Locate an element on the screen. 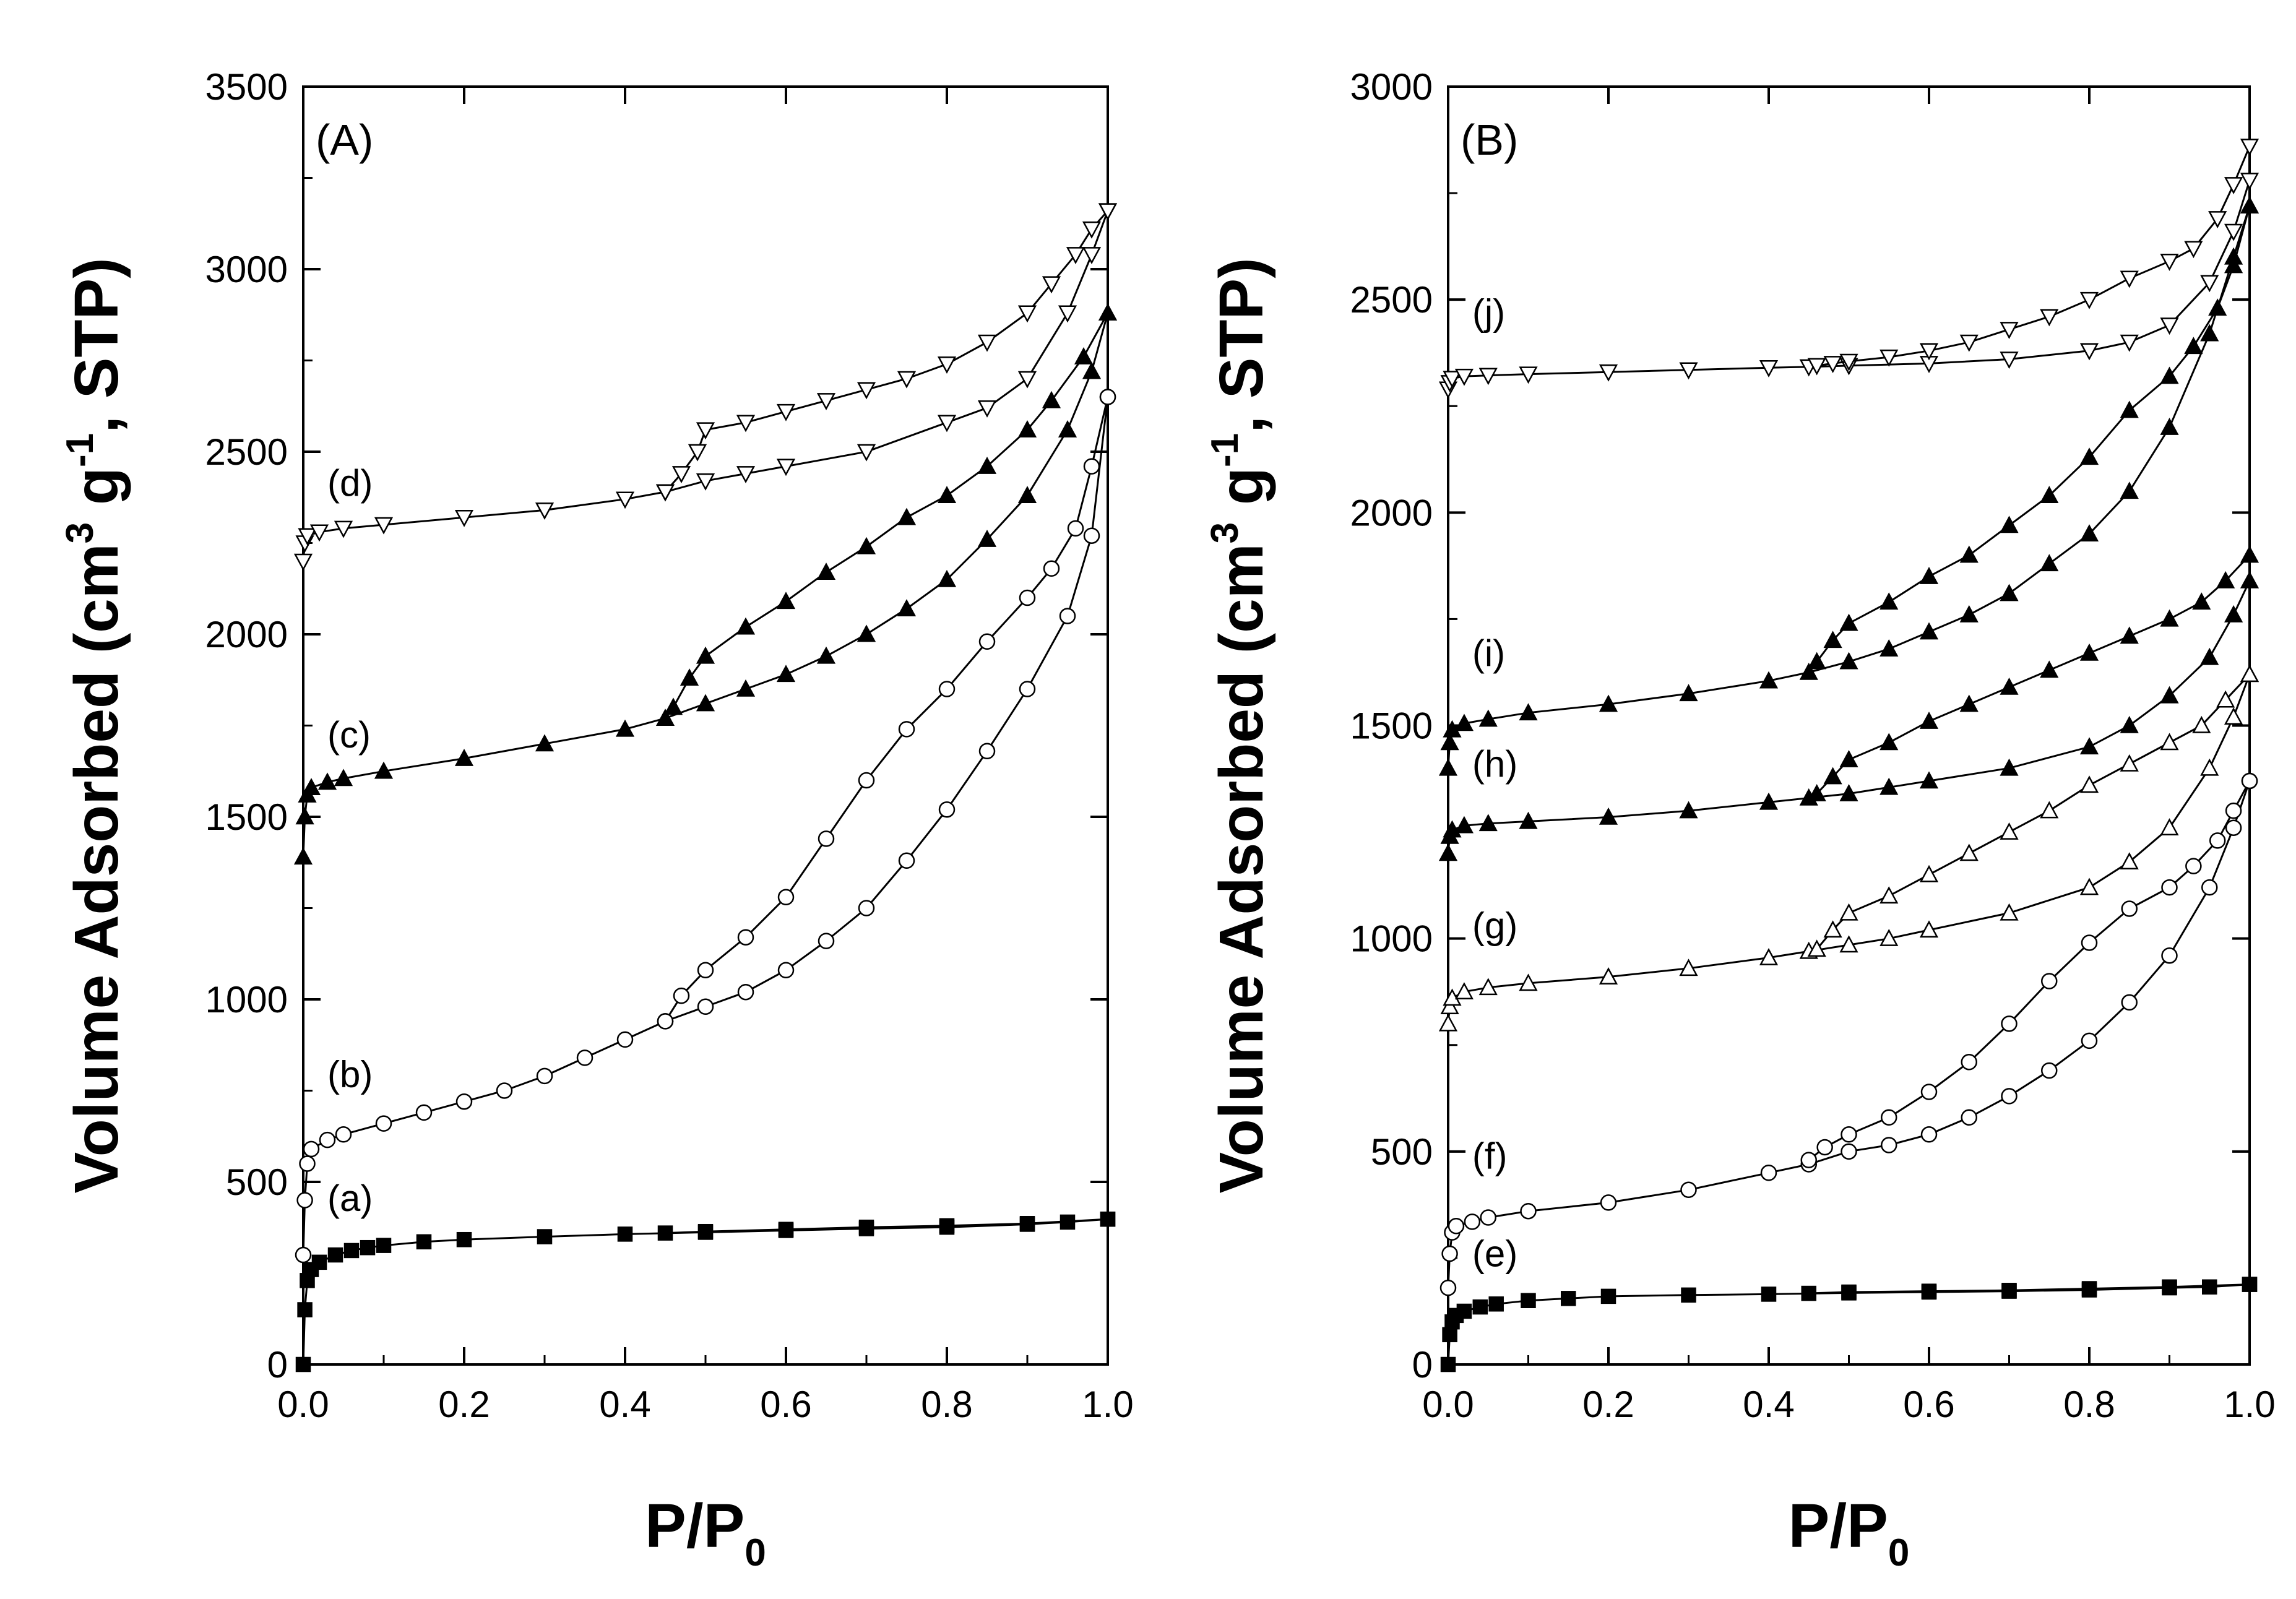 The height and width of the screenshot is (1599, 2296). adsorption-line is located at coordinates (1849, 487).